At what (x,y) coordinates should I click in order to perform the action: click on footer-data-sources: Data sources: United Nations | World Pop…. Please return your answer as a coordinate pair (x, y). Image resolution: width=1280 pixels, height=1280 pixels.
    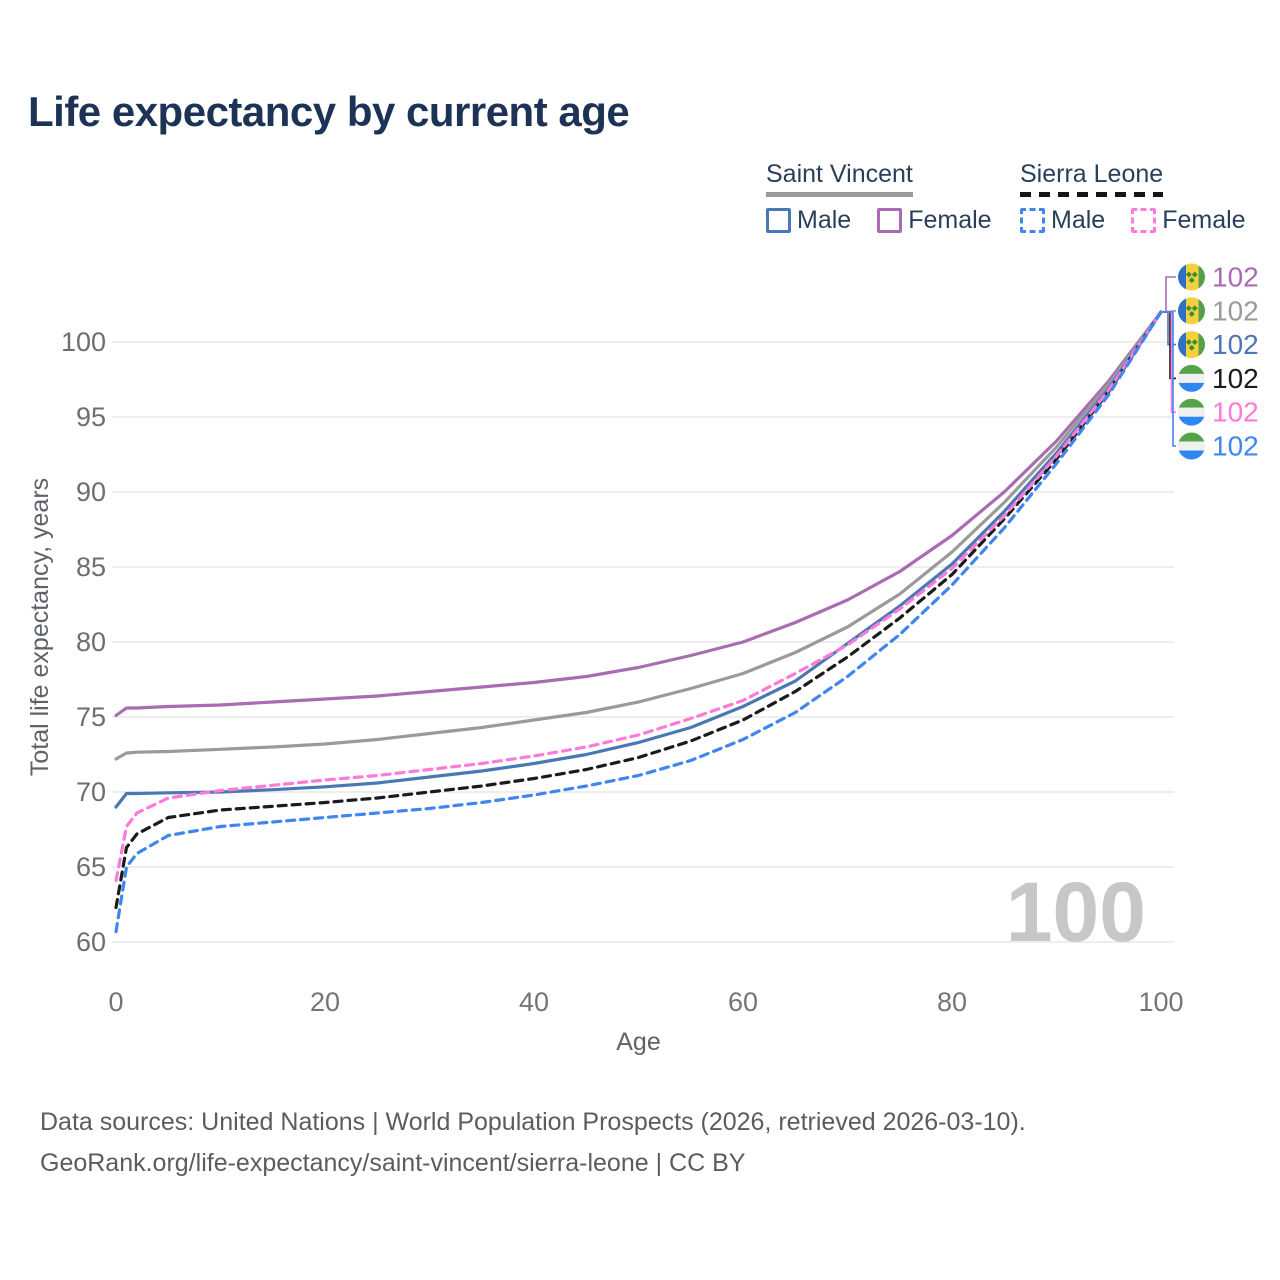
    Looking at the image, I should click on (533, 1122).